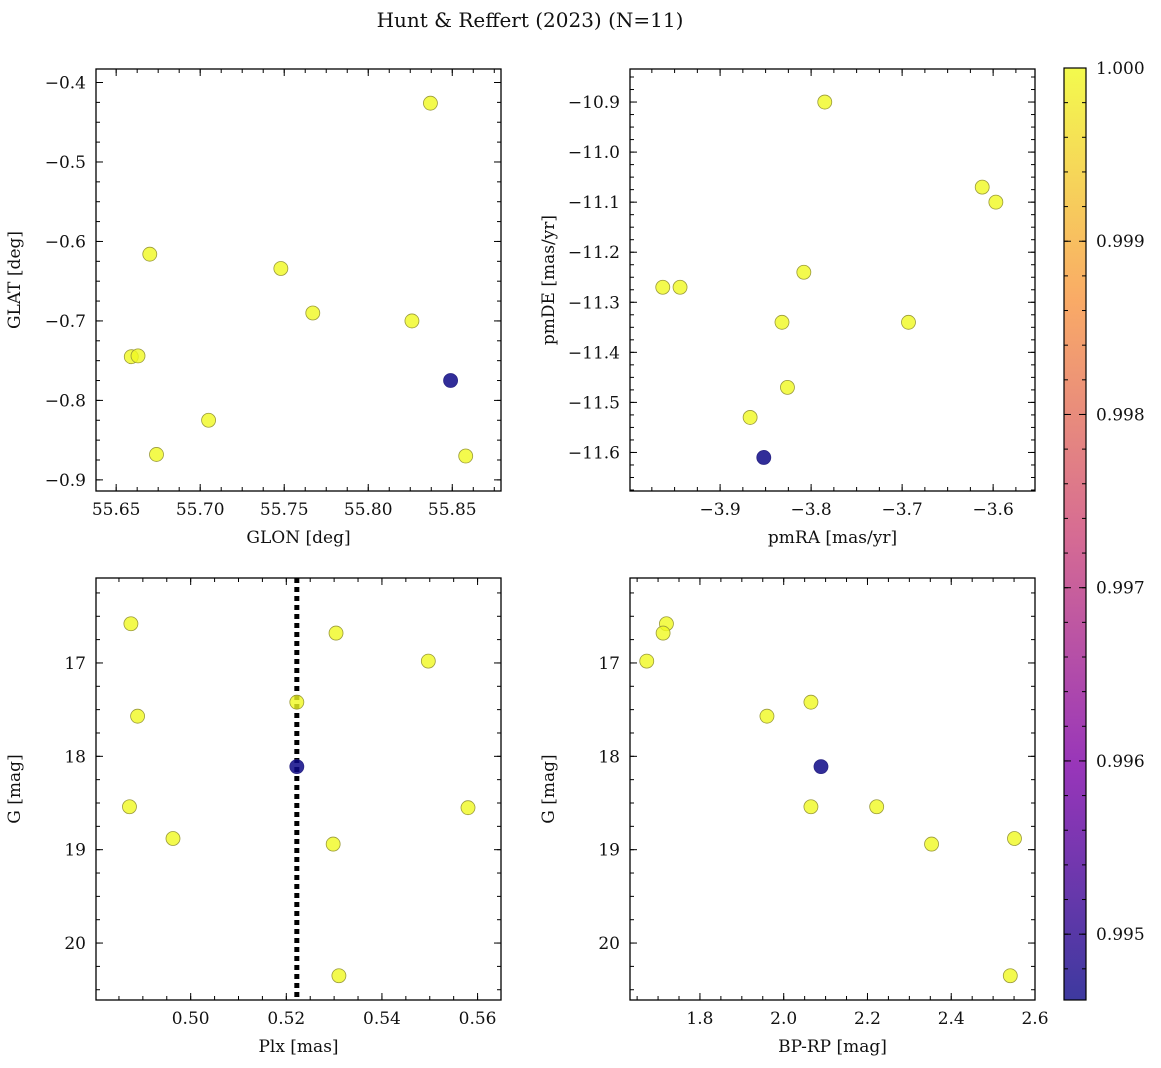  I want to click on x-tick-label: −3.9, so click(719, 510).